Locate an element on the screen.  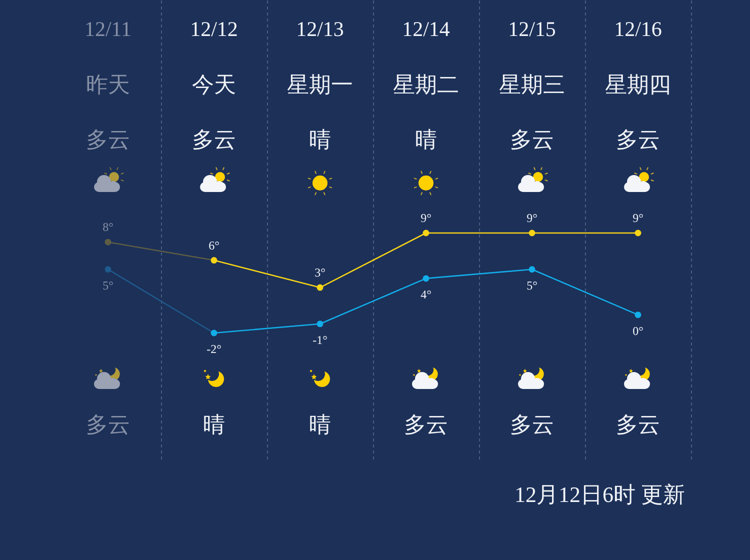
data-label: 4° is located at coordinates (426, 294).